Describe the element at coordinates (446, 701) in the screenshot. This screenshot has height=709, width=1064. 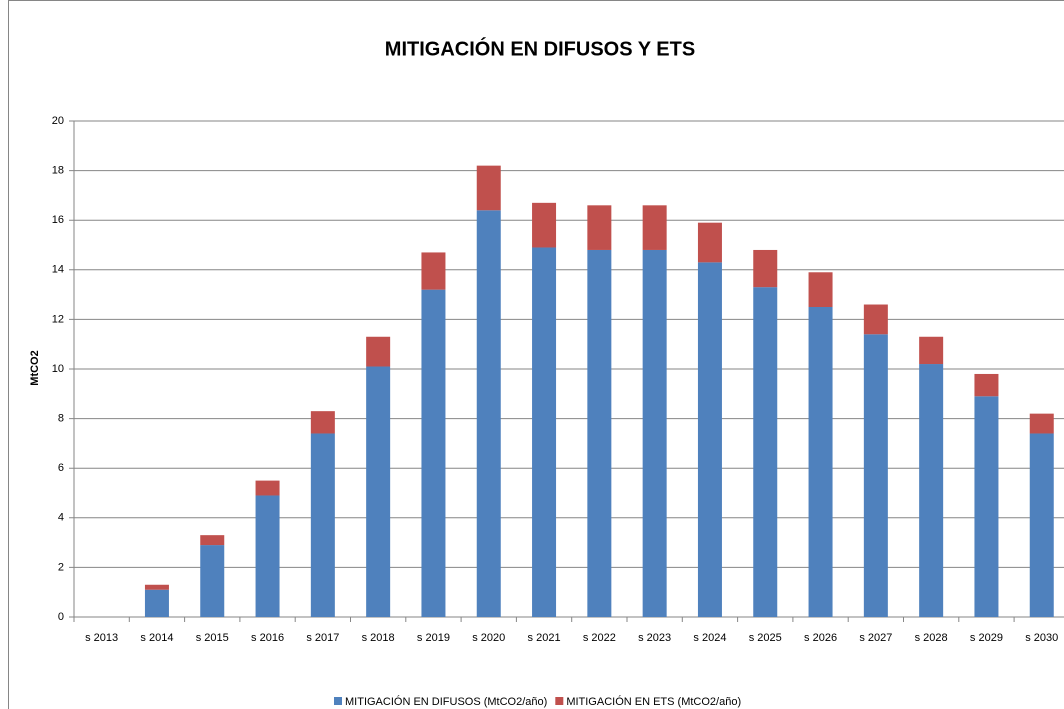
I see `legend-label: MITIGACIÓN EN DIFUSOS (MtCO2/año)` at that location.